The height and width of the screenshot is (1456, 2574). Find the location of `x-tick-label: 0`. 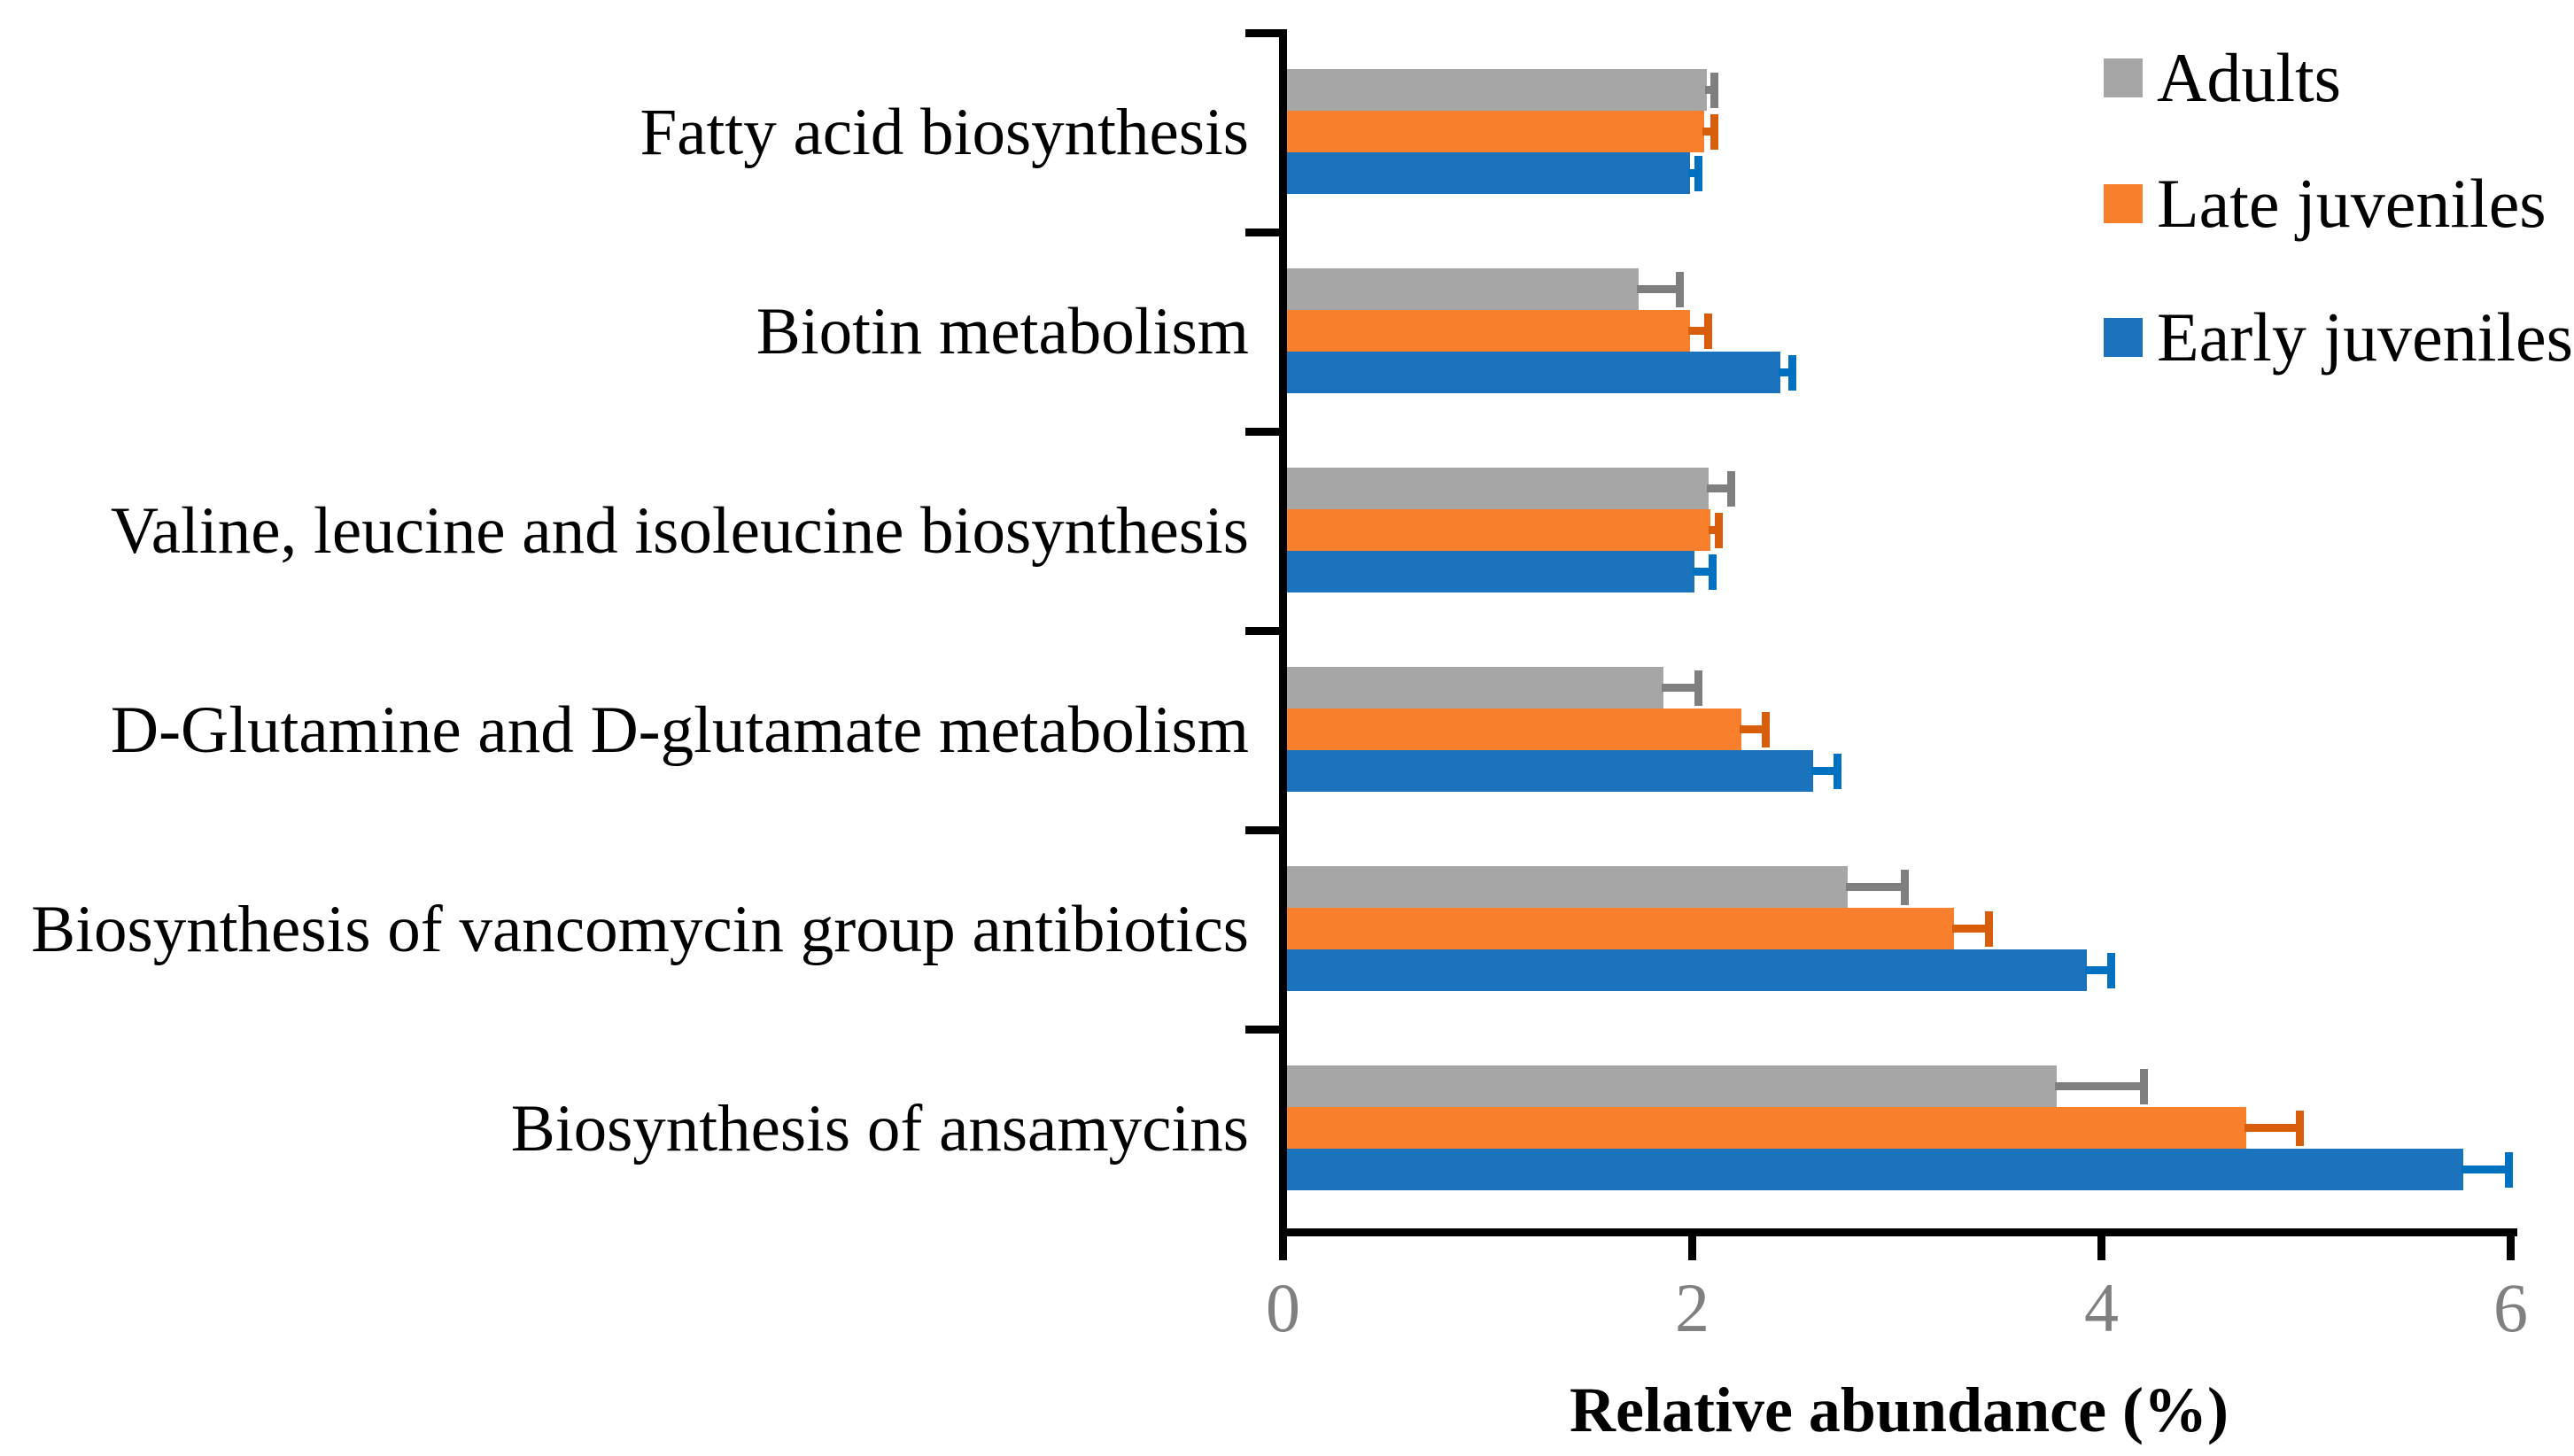

x-tick-label: 0 is located at coordinates (1283, 1307).